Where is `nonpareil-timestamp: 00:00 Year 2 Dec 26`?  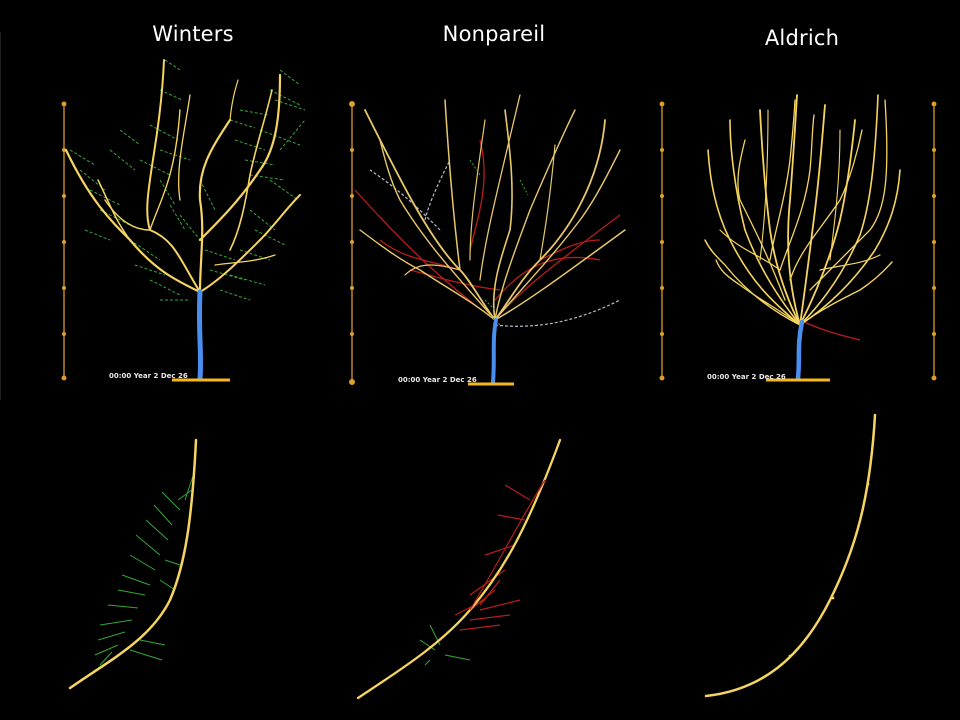
nonpareil-timestamp: 00:00 Year 2 Dec 26 is located at coordinates (437, 380).